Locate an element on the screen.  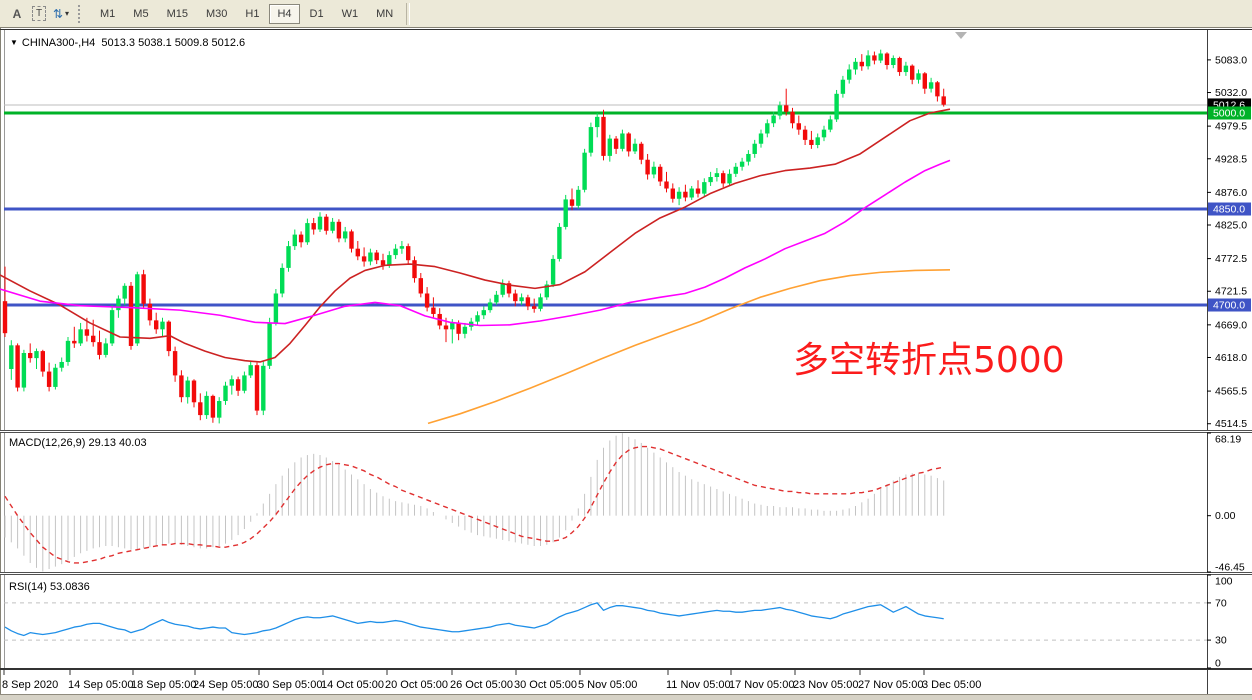
chart-shift-marker-icon is located at coordinates (961, 35).